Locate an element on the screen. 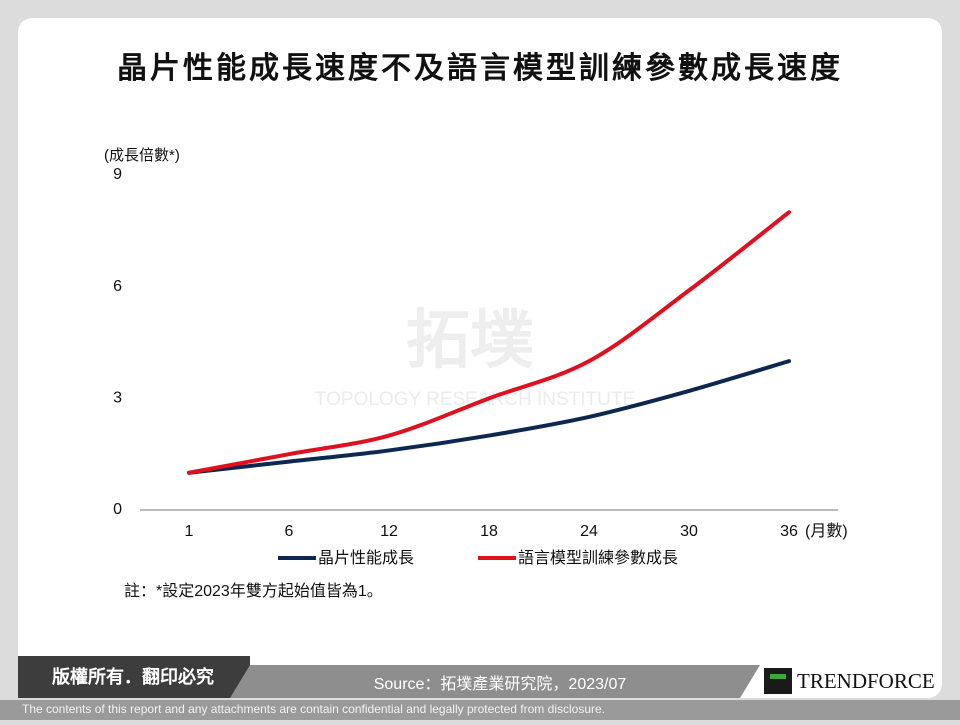  source: Source：拓墣產業研究院，2023/07 is located at coordinates (500, 684).